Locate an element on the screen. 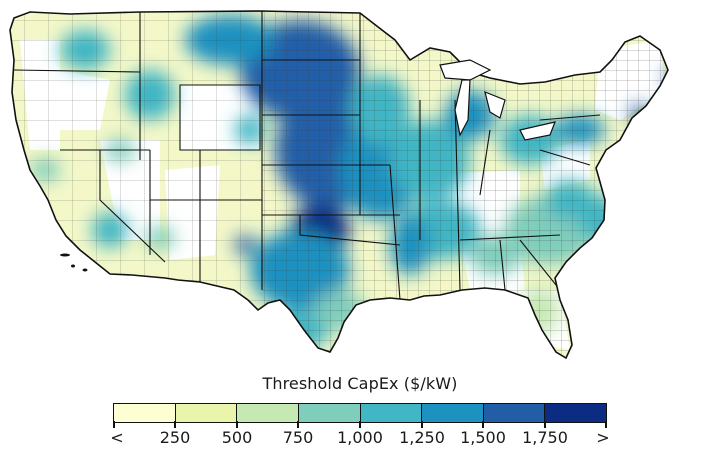 This screenshot has width=720, height=460. legend-ticks is located at coordinates (360, 425).